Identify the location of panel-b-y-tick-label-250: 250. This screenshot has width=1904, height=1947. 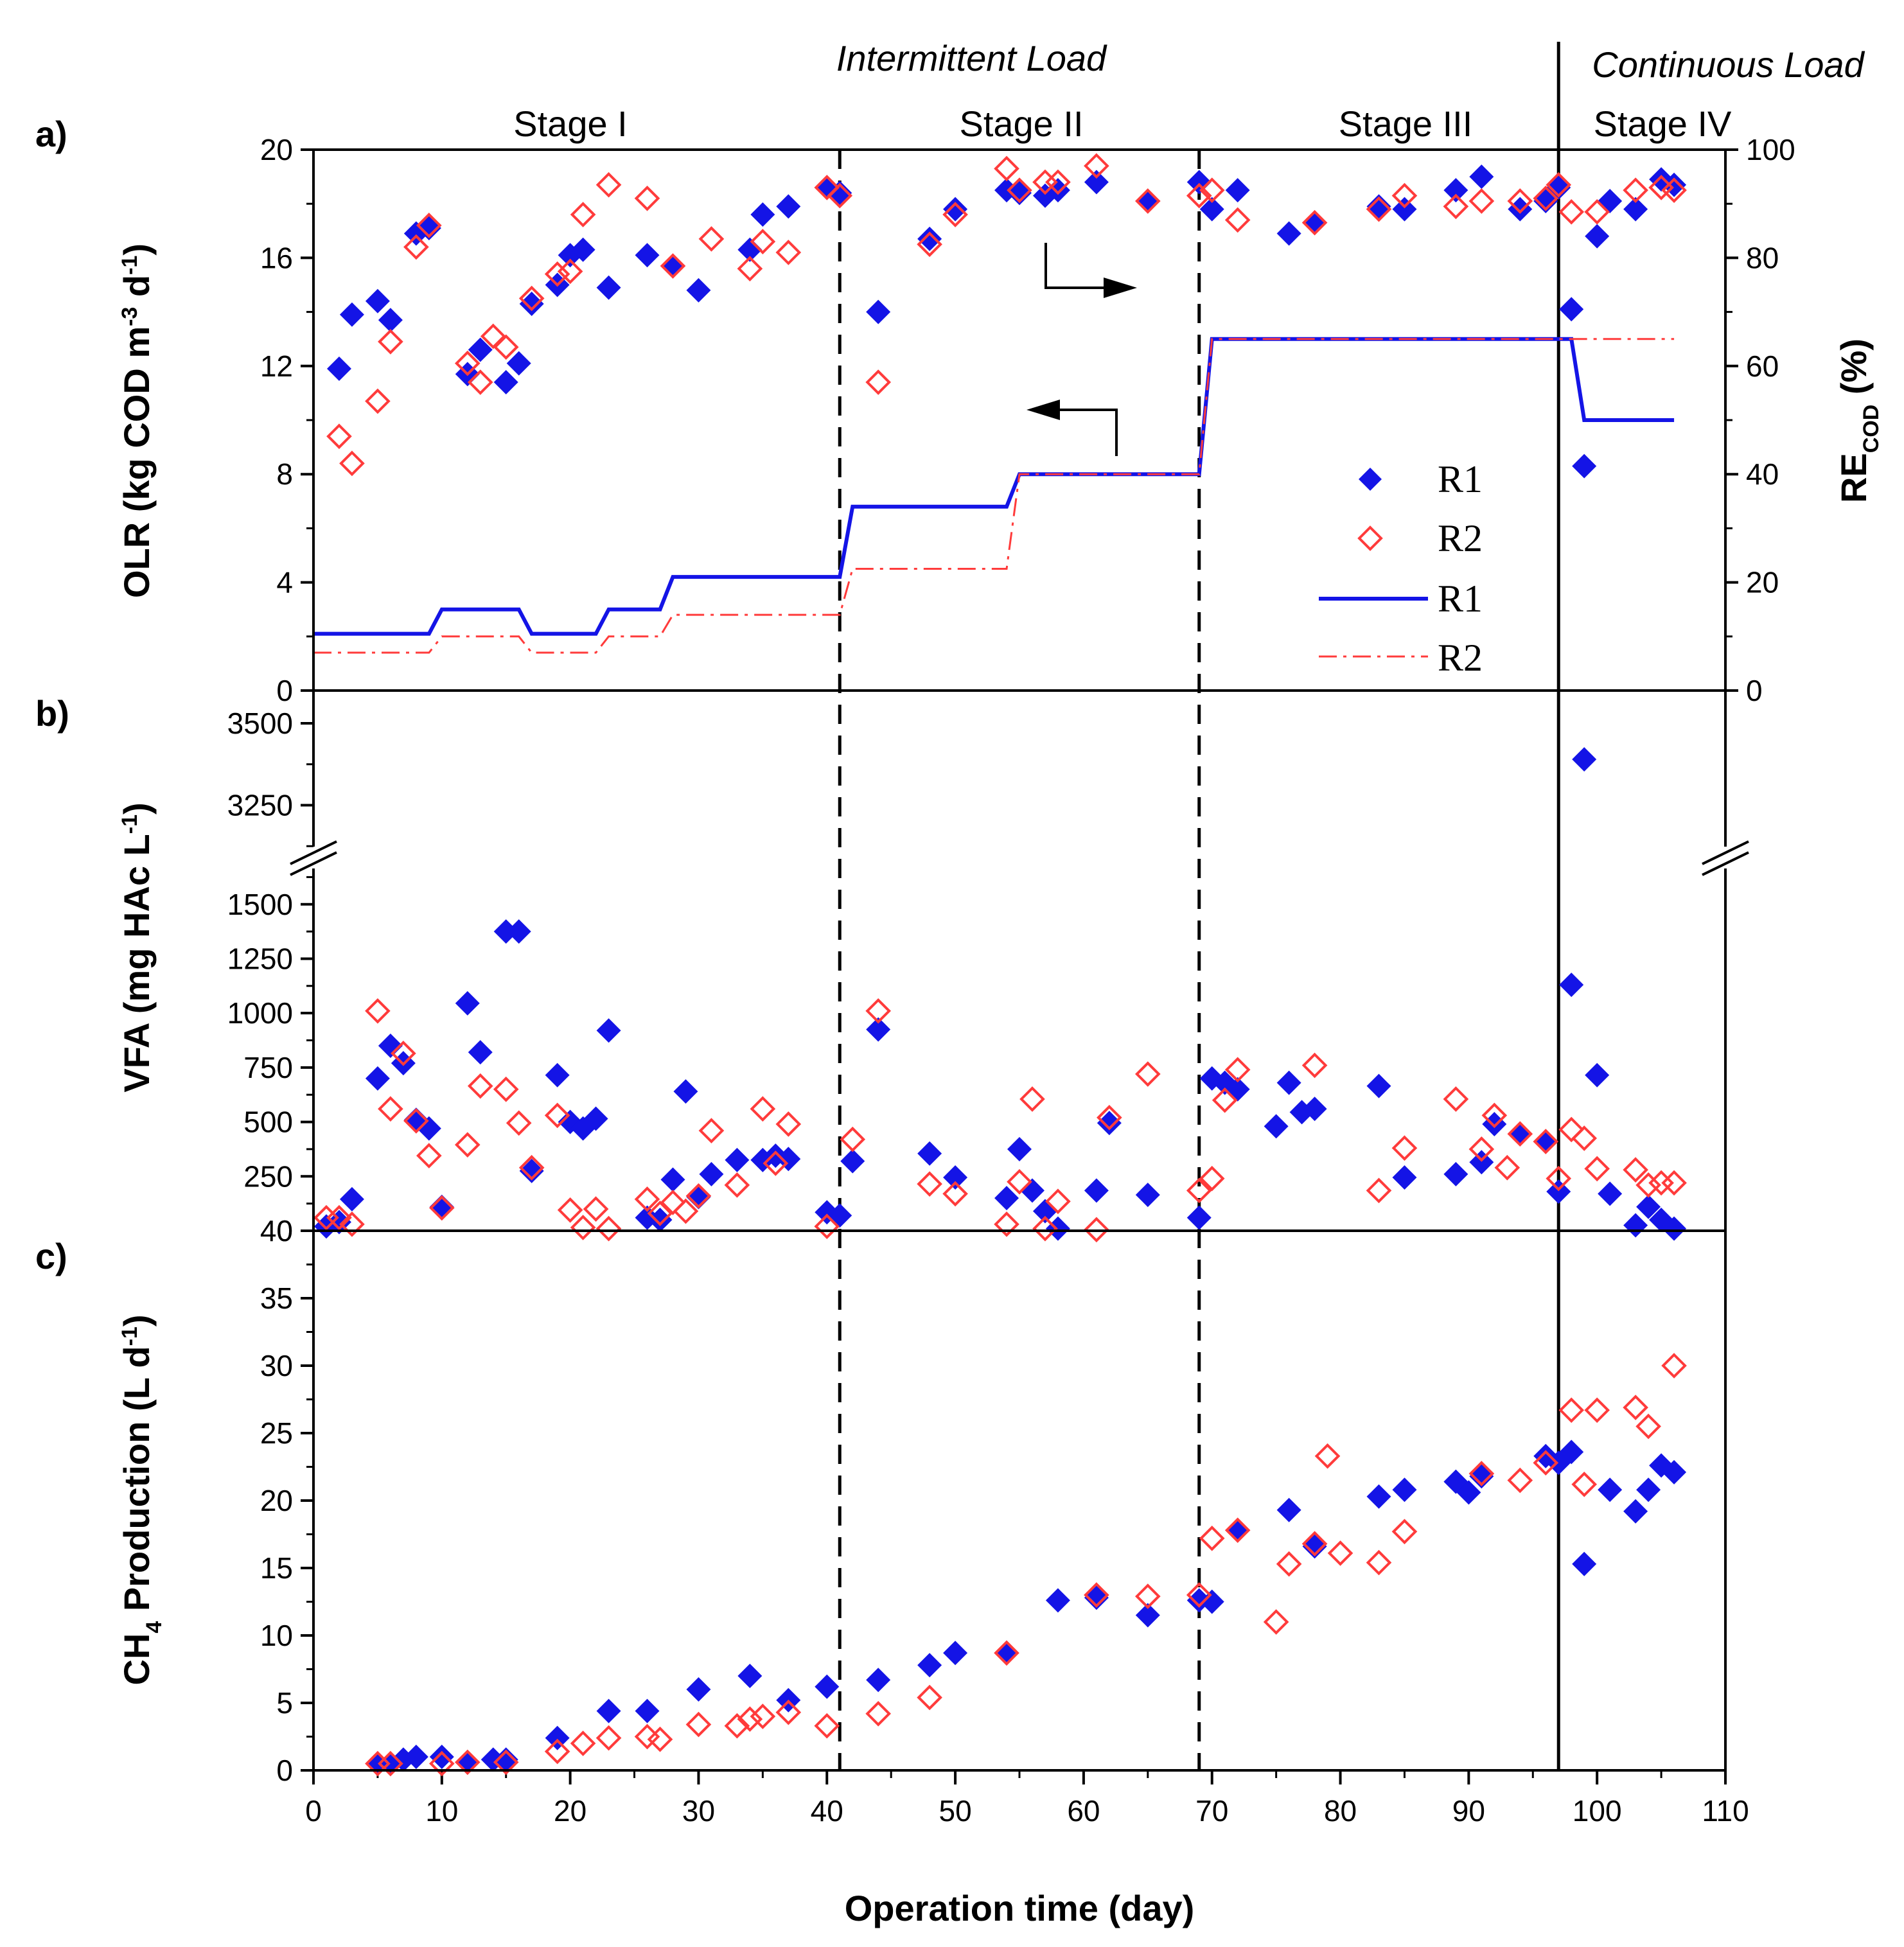
(268, 1176).